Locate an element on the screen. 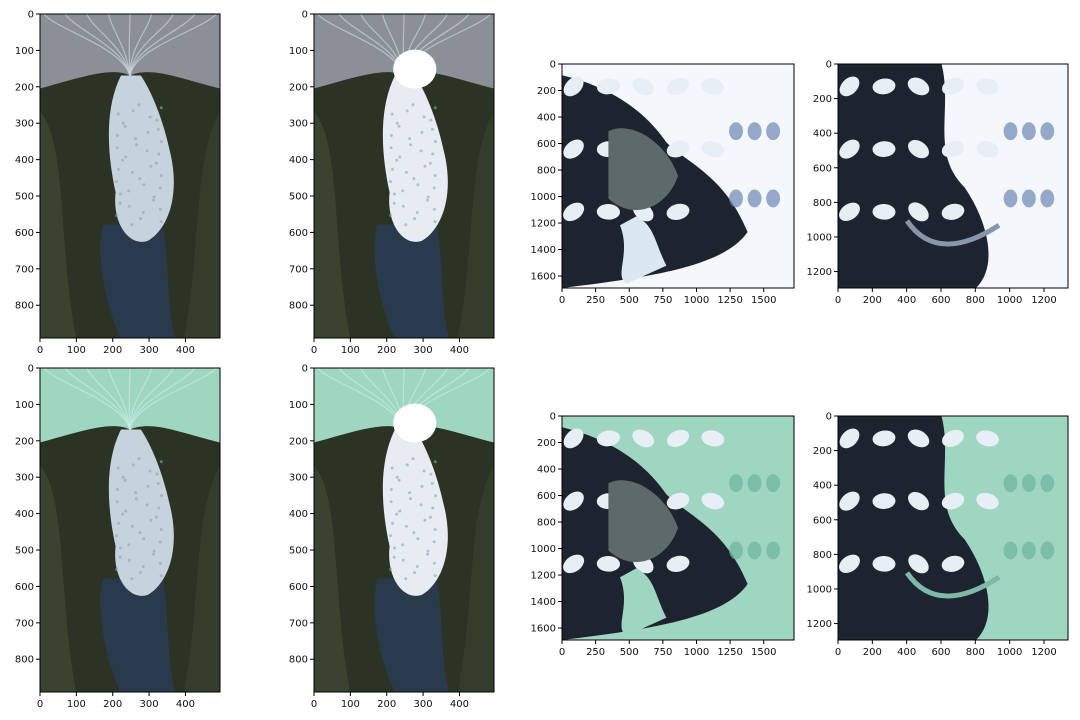  x-tick-label: 1000 is located at coordinates (696, 652).